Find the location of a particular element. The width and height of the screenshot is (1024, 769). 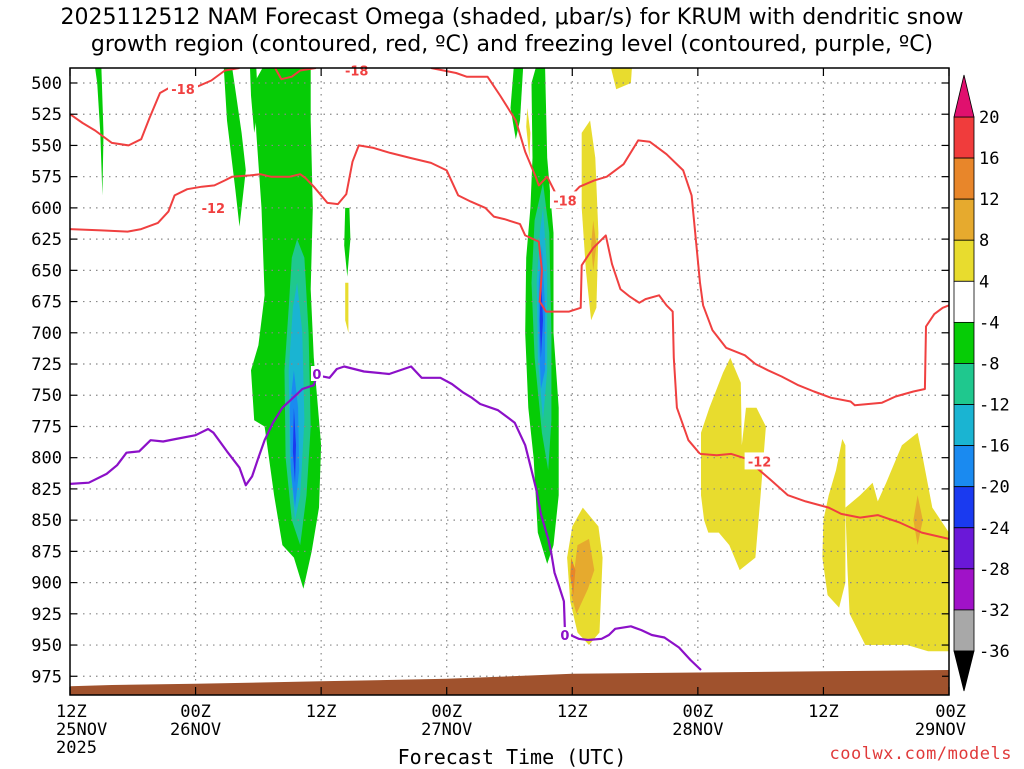

x-tick-label-60-l1: 00Z is located at coordinates (697, 712).